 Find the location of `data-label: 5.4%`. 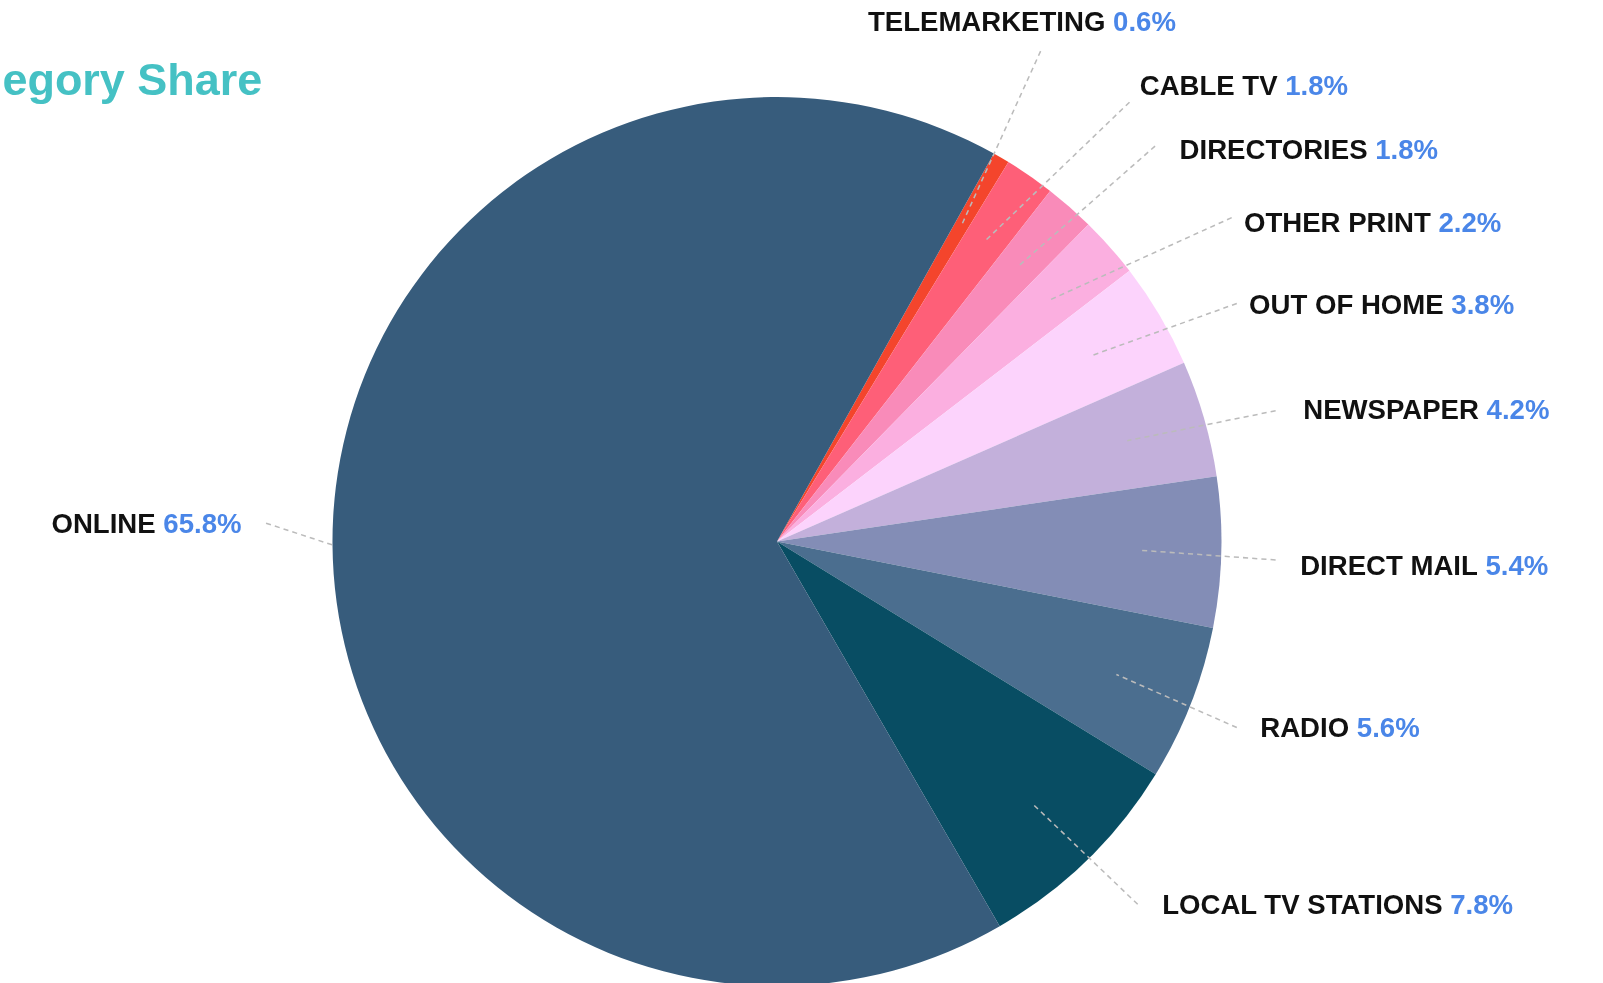

data-label: 5.4% is located at coordinates (1513, 566).